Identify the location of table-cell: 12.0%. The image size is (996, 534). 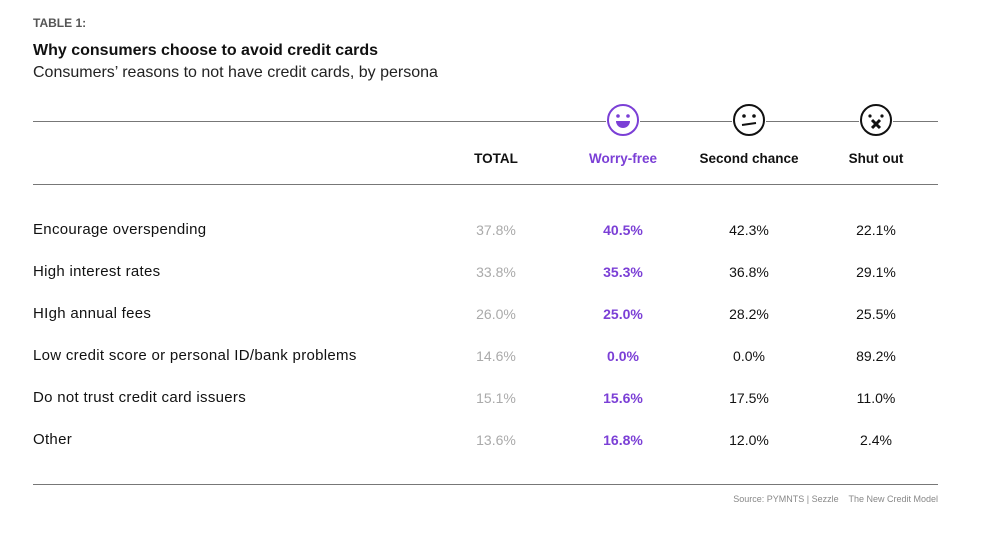
(749, 440).